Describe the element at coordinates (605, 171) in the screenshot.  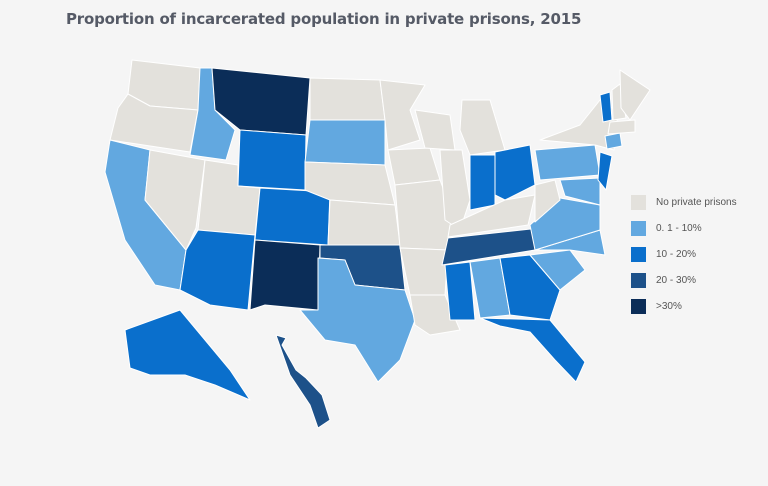
I see `state-nj` at that location.